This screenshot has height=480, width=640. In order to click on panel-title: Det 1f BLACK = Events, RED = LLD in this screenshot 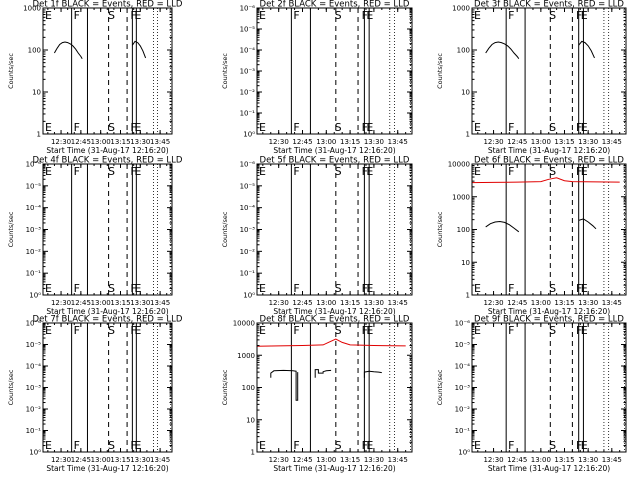, I will do `click(108, 5)`.